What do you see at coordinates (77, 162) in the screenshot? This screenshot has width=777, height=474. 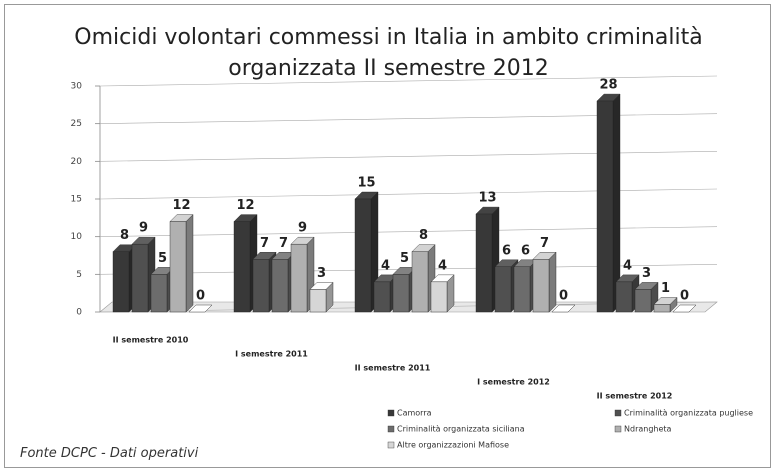 I see `y-tick-label: 20` at bounding box center [77, 162].